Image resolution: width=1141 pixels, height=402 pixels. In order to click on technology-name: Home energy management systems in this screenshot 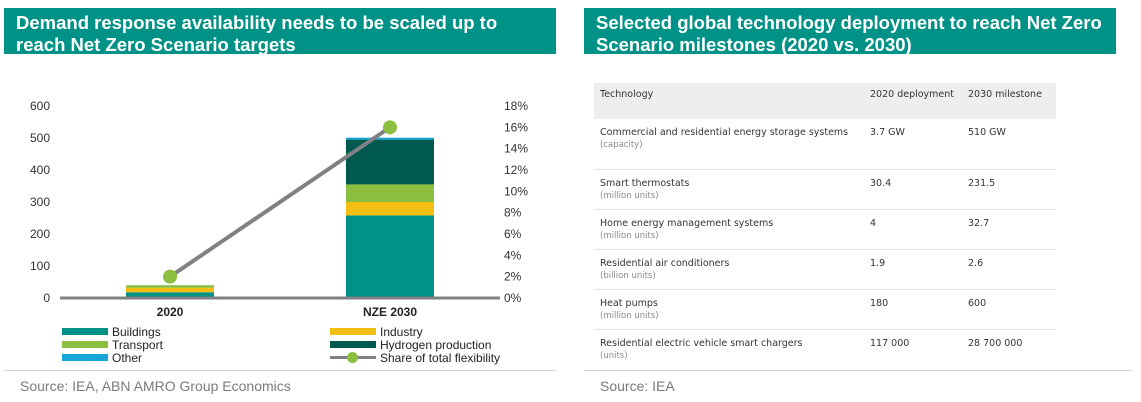, I will do `click(687, 223)`.